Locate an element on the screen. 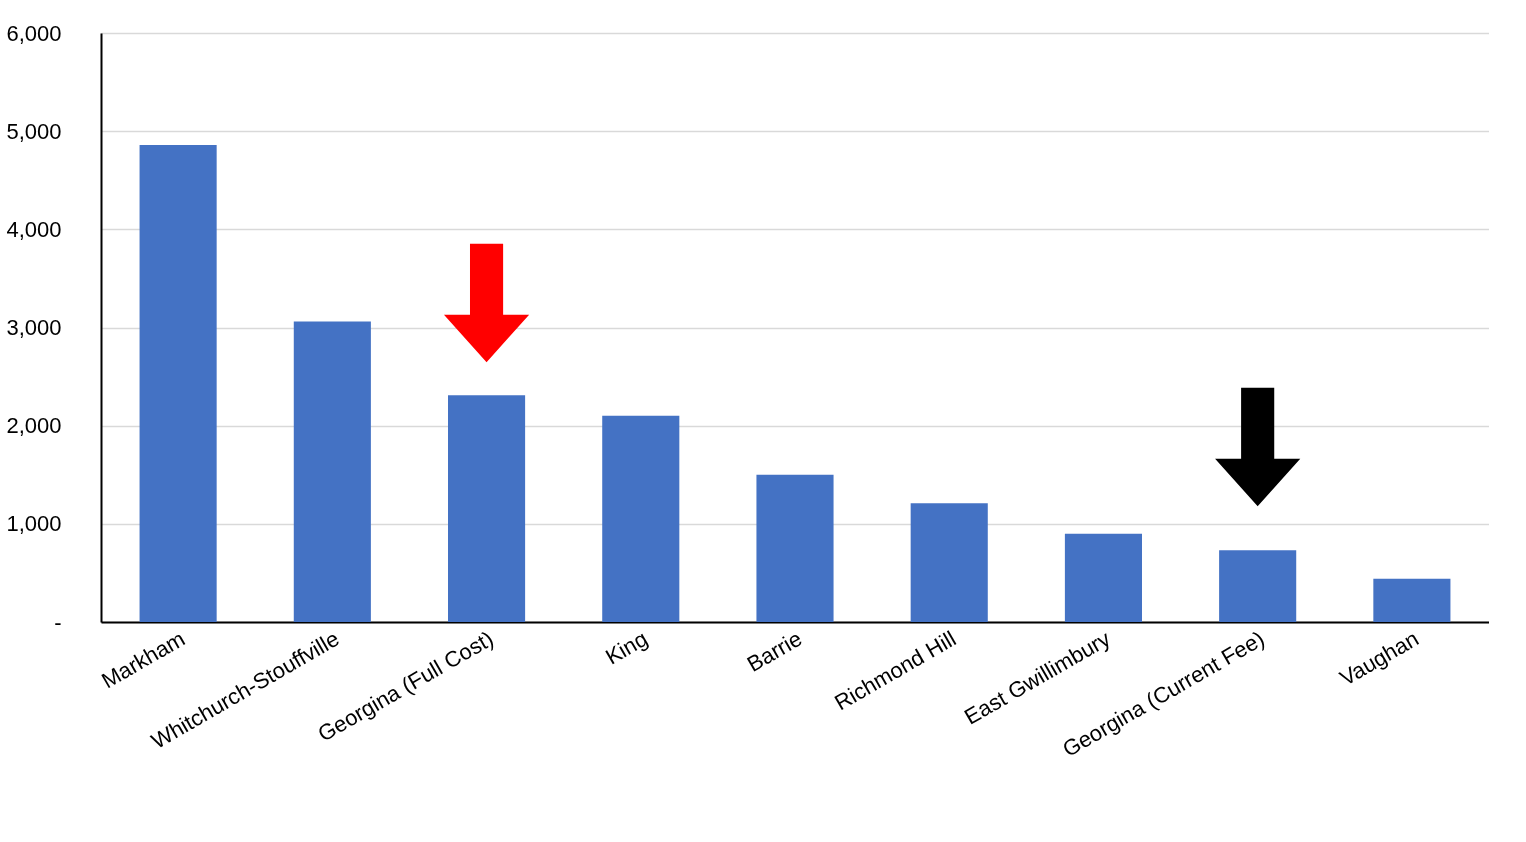  y-tick-label: 4,000 is located at coordinates (34, 229).